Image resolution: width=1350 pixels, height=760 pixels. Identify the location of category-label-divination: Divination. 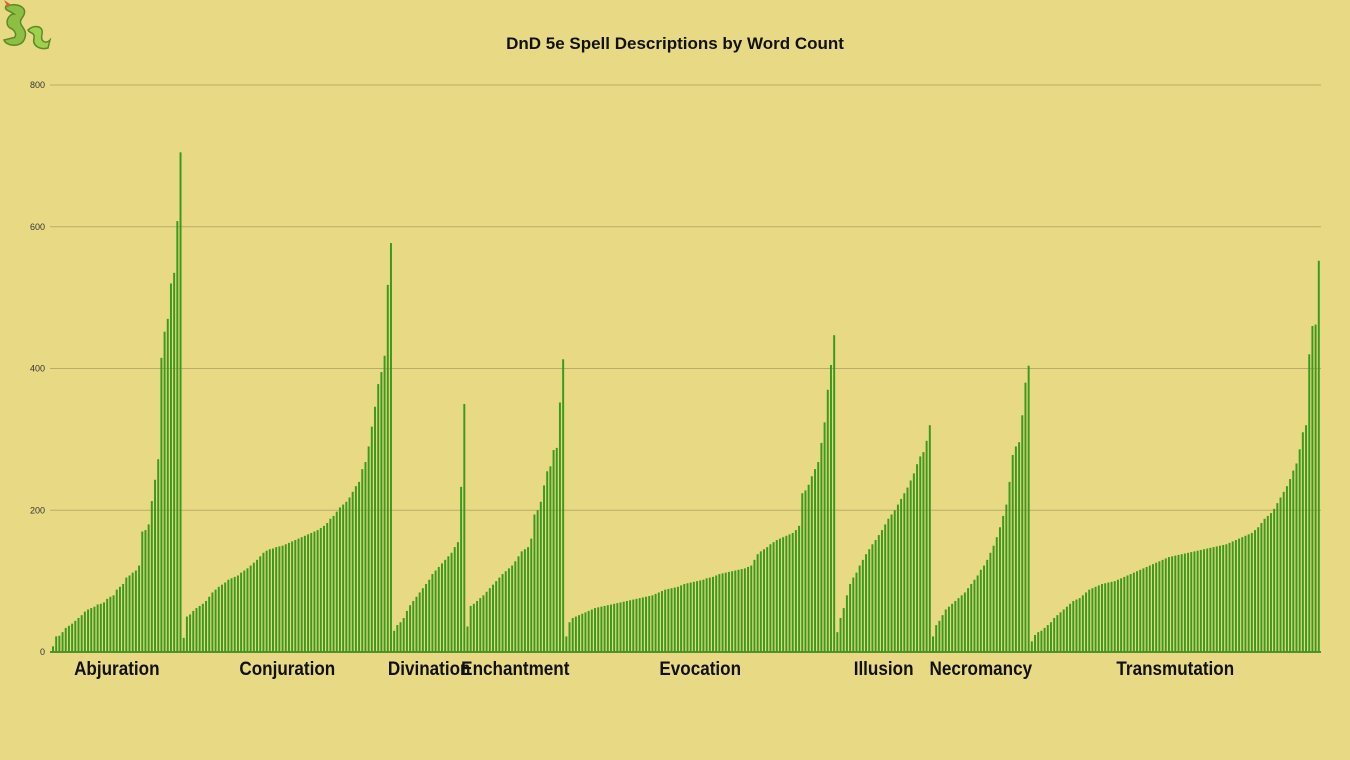
(429, 668).